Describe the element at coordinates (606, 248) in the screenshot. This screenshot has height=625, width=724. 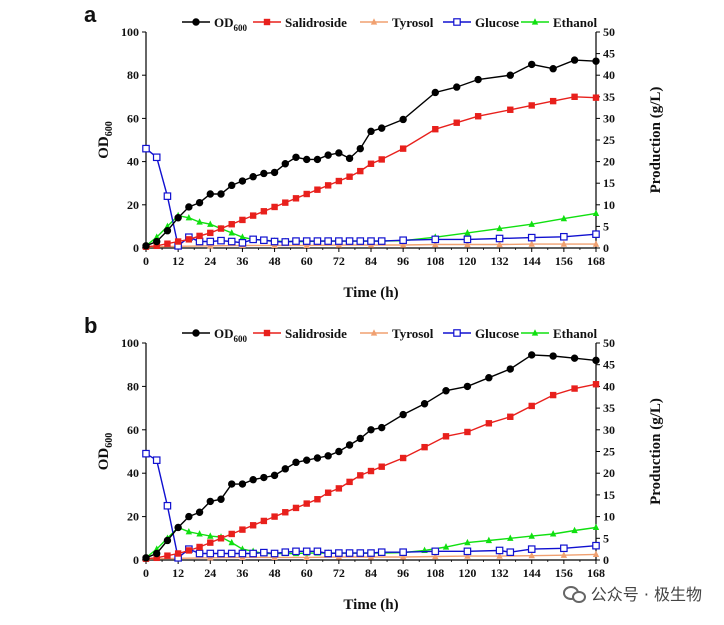
I see `y-right-tick-label: 0` at that location.